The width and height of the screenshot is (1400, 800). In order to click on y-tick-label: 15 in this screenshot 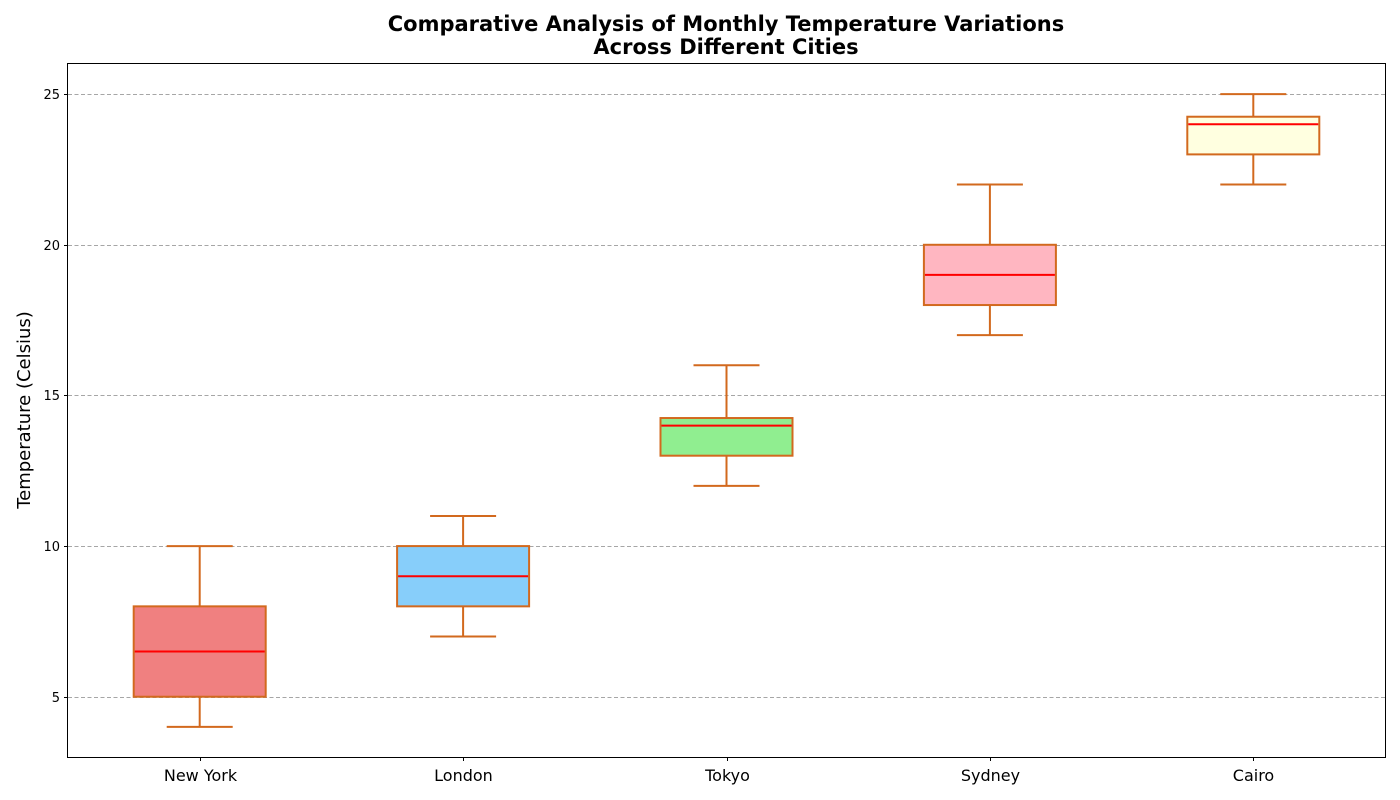, I will do `click(51, 396)`.